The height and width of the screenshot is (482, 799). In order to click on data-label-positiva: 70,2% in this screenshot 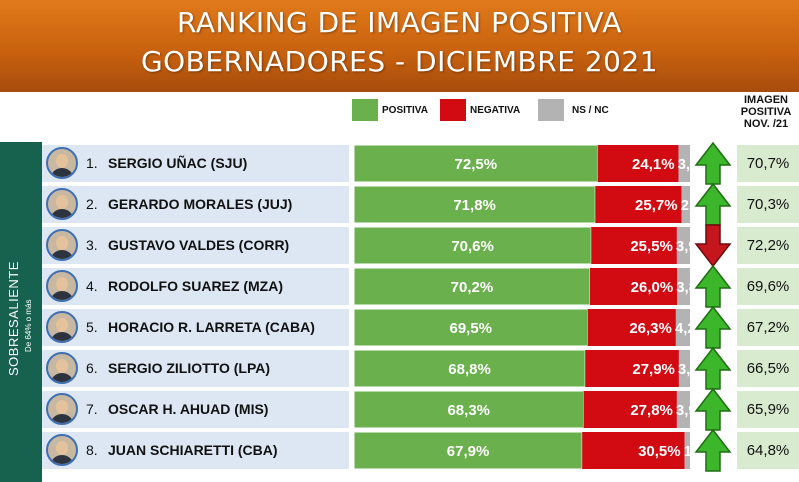, I will do `click(472, 287)`.